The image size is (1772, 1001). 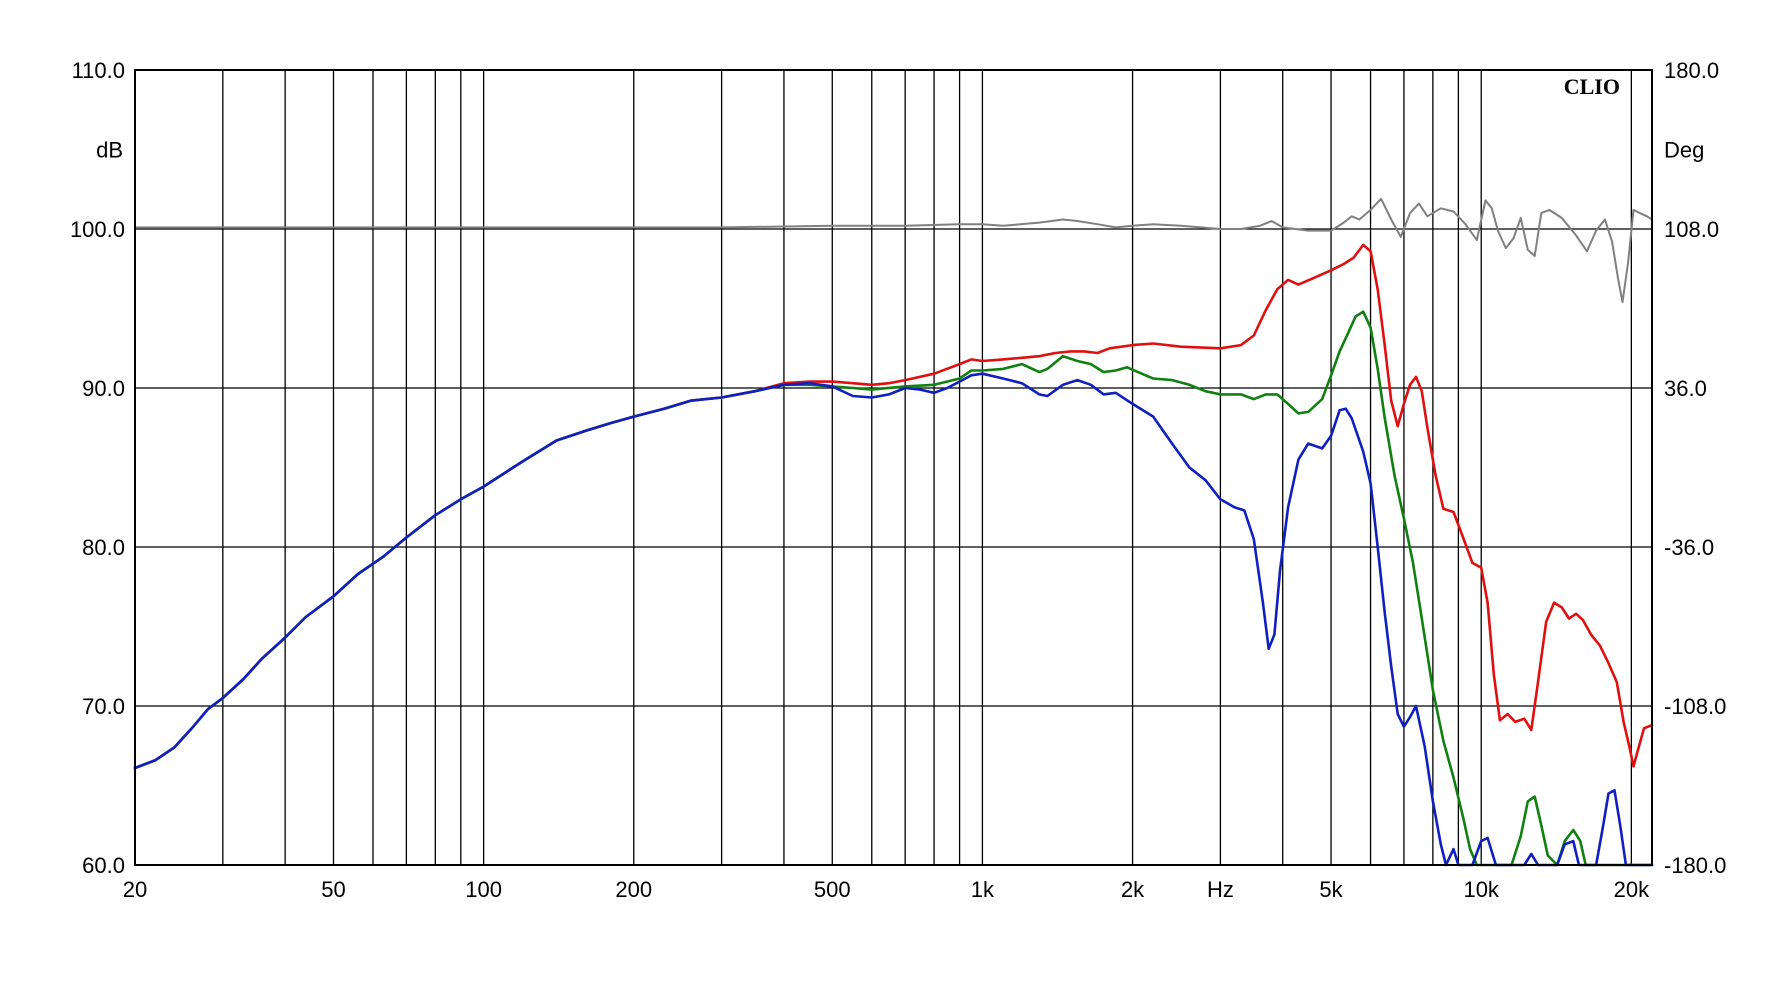 I want to click on gray-series-line, so click(x=893, y=250).